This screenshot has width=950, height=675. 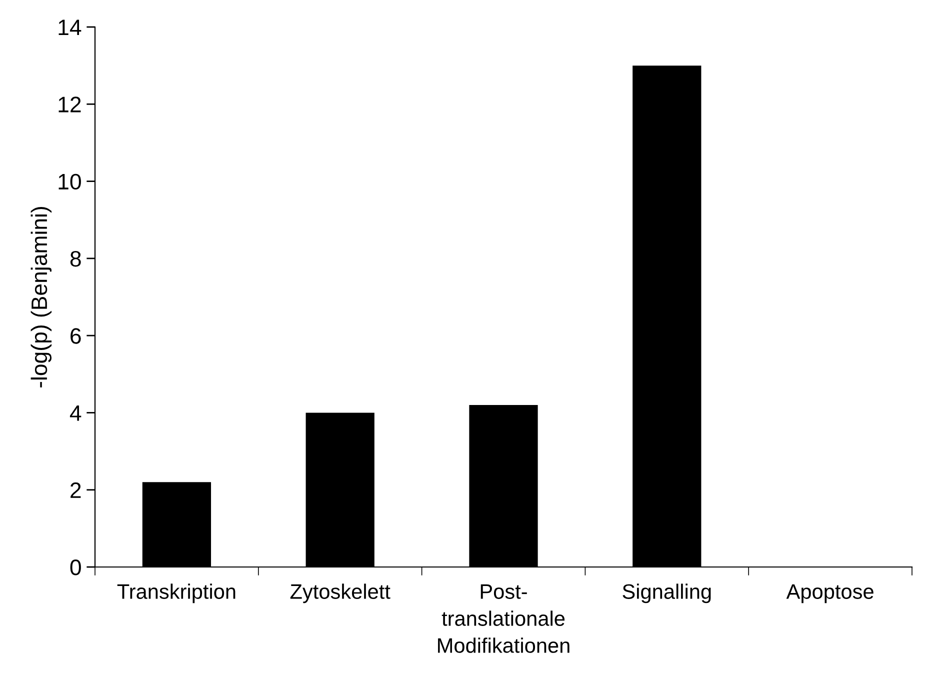 What do you see at coordinates (69, 104) in the screenshot?
I see `y-tick-label: 12` at bounding box center [69, 104].